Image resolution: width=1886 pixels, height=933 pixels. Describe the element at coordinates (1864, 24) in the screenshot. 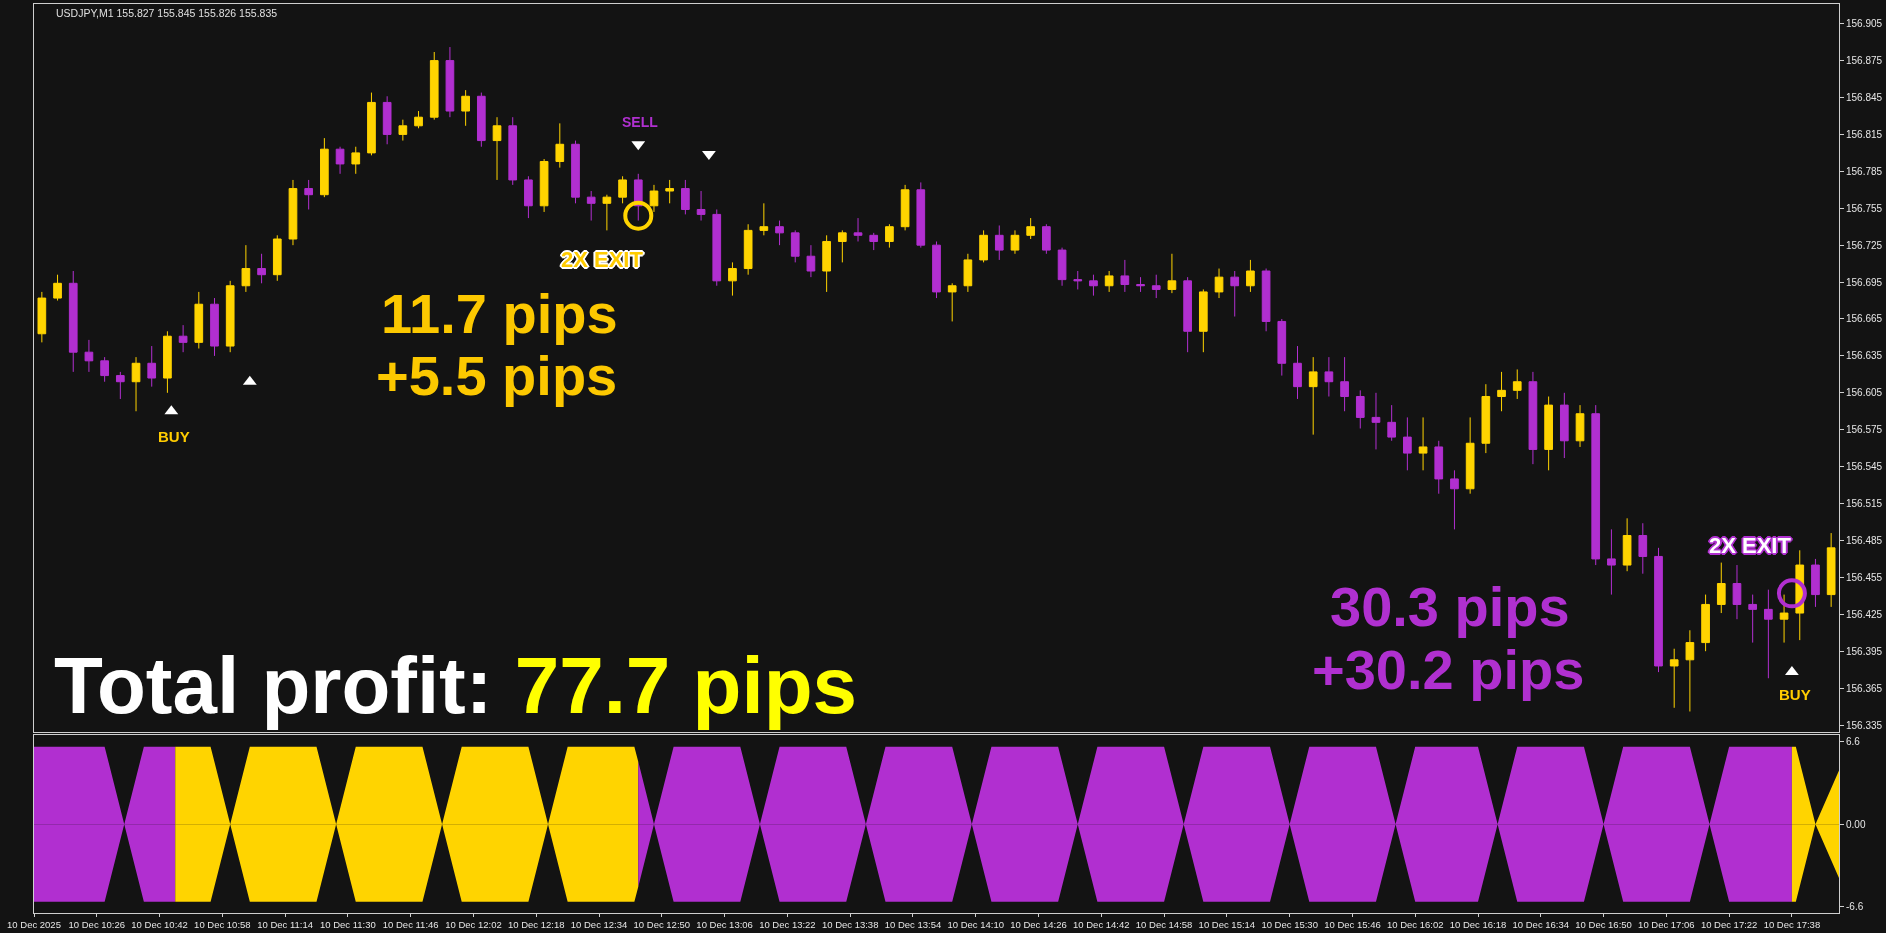

I see `y-tick-label: 156.905` at that location.